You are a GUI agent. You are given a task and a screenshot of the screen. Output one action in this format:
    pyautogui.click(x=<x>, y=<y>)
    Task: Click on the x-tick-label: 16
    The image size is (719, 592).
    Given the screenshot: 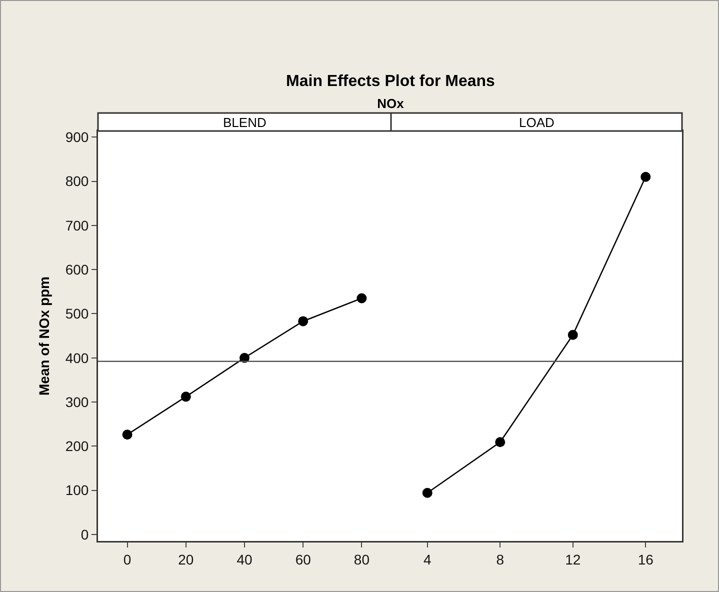 What is the action you would take?
    pyautogui.click(x=646, y=559)
    